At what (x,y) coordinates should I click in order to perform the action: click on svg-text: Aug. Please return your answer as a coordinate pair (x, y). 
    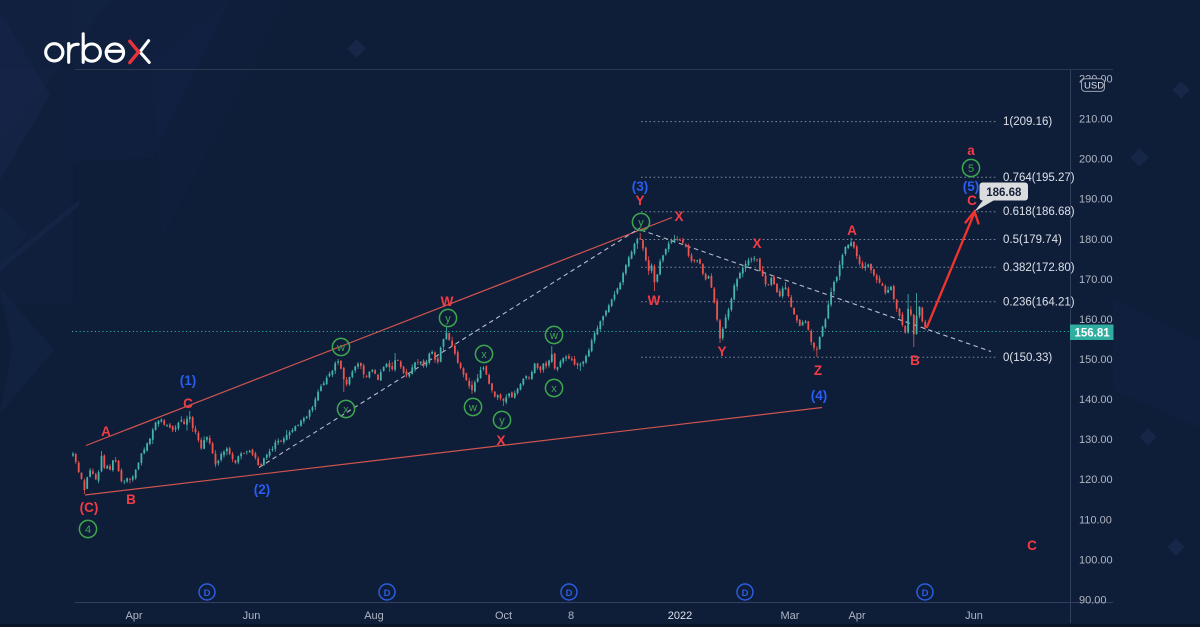
    Looking at the image, I should click on (374, 616).